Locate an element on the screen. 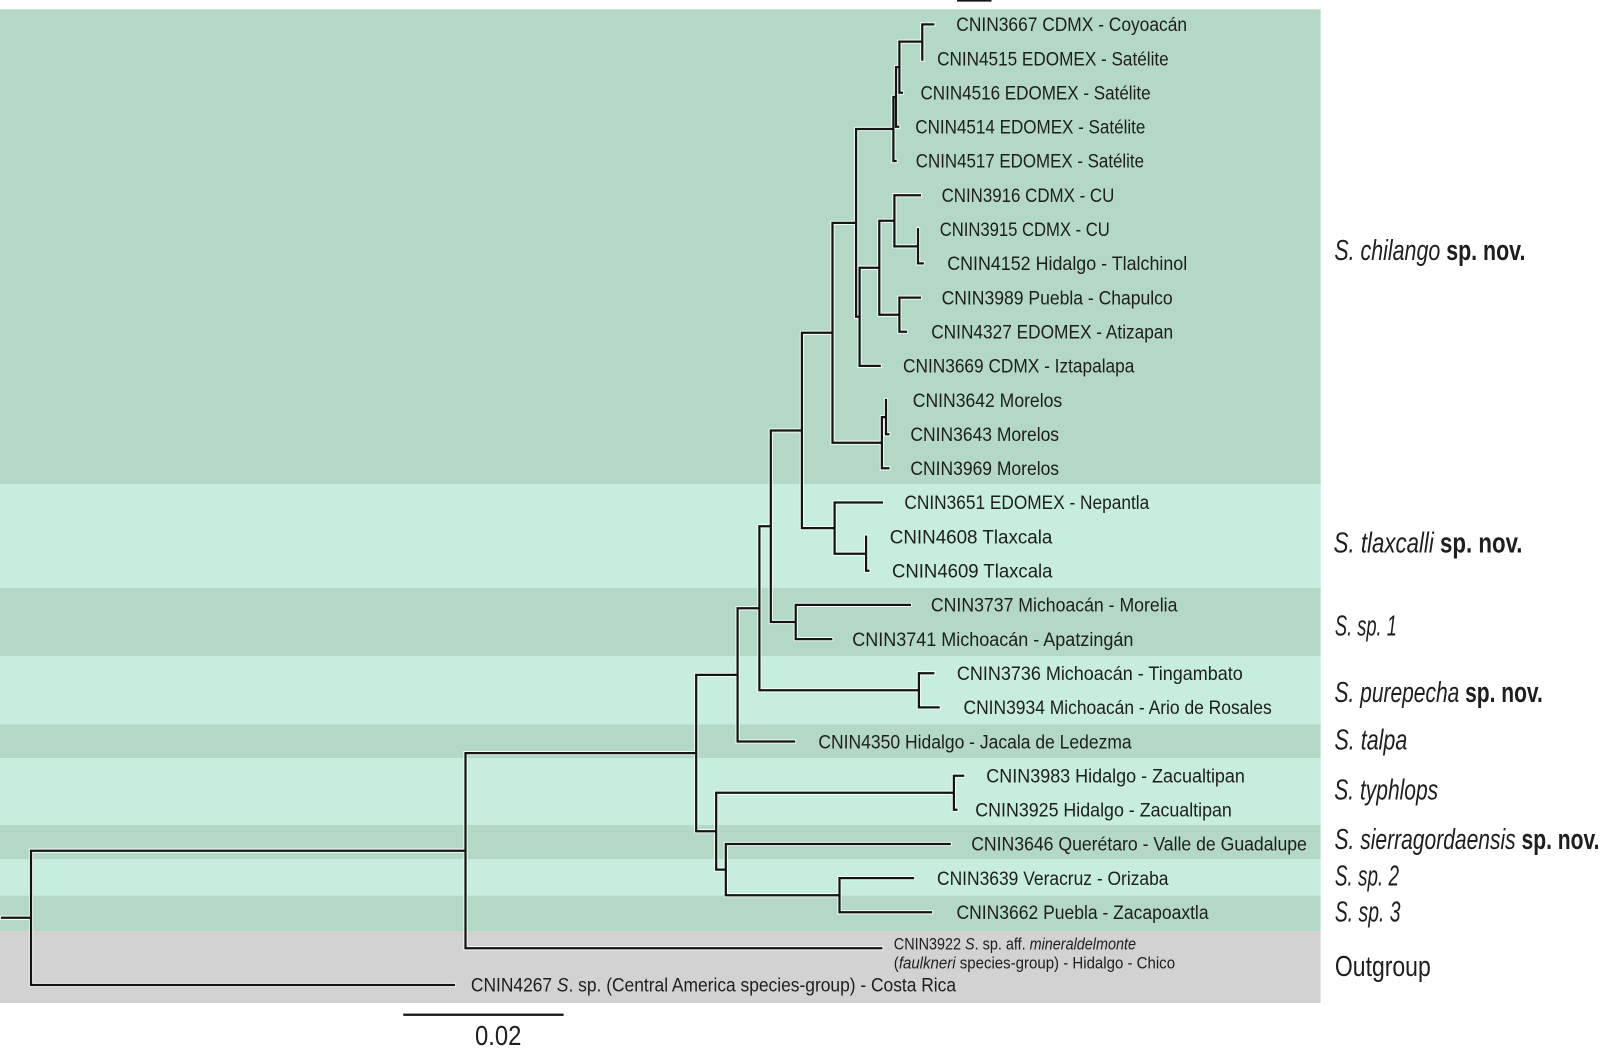 The width and height of the screenshot is (1600, 1061). svg-text: 0.02 is located at coordinates (498, 1036).